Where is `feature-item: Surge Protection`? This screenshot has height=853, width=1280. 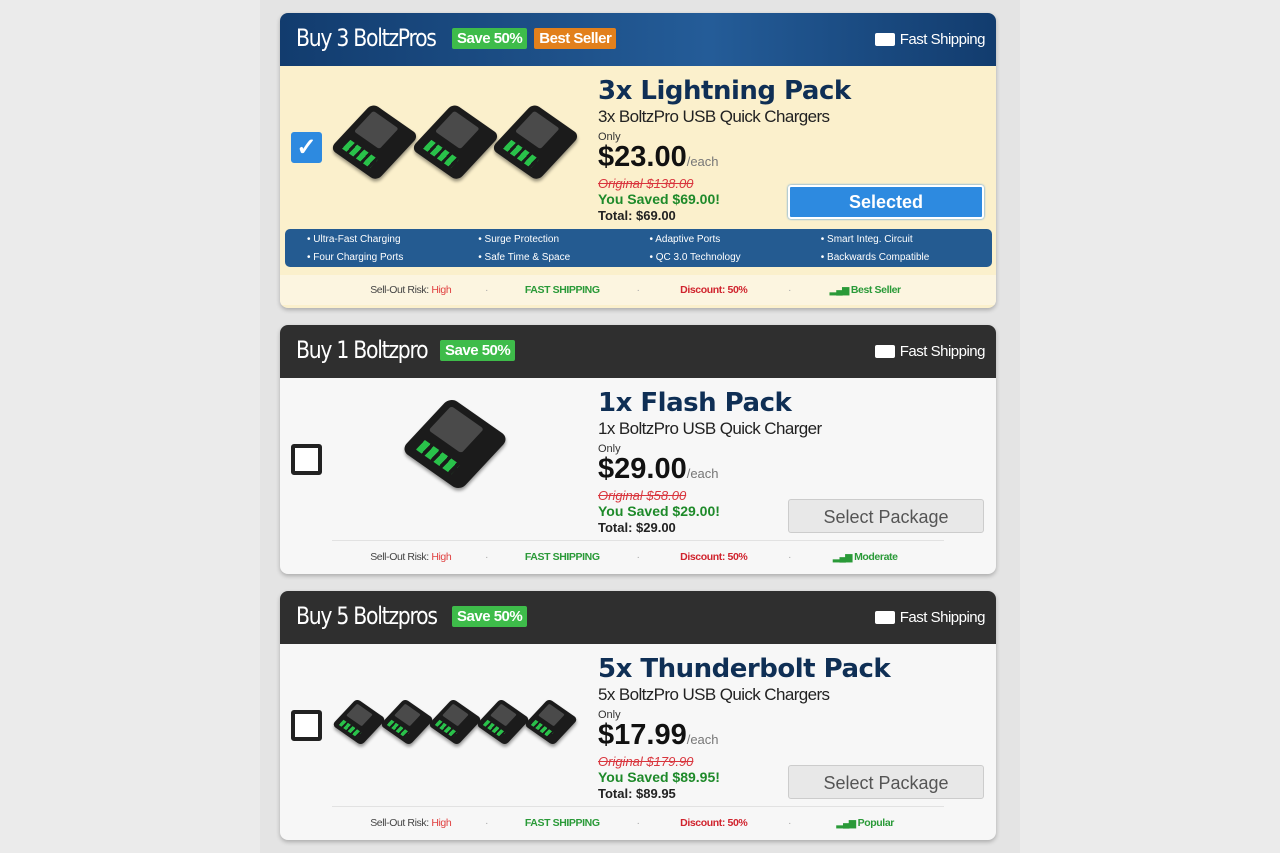
feature-item: Surge Protection is located at coordinates (563, 241).